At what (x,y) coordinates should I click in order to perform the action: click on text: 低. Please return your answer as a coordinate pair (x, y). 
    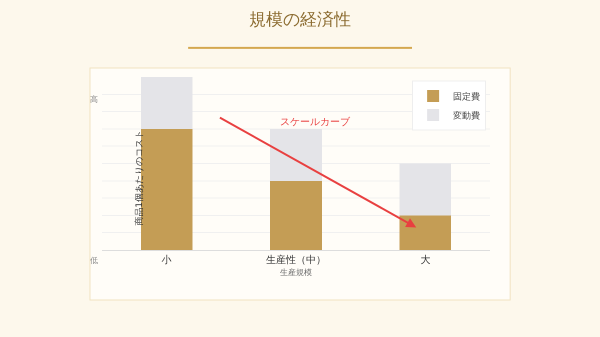
    Looking at the image, I should click on (94, 260).